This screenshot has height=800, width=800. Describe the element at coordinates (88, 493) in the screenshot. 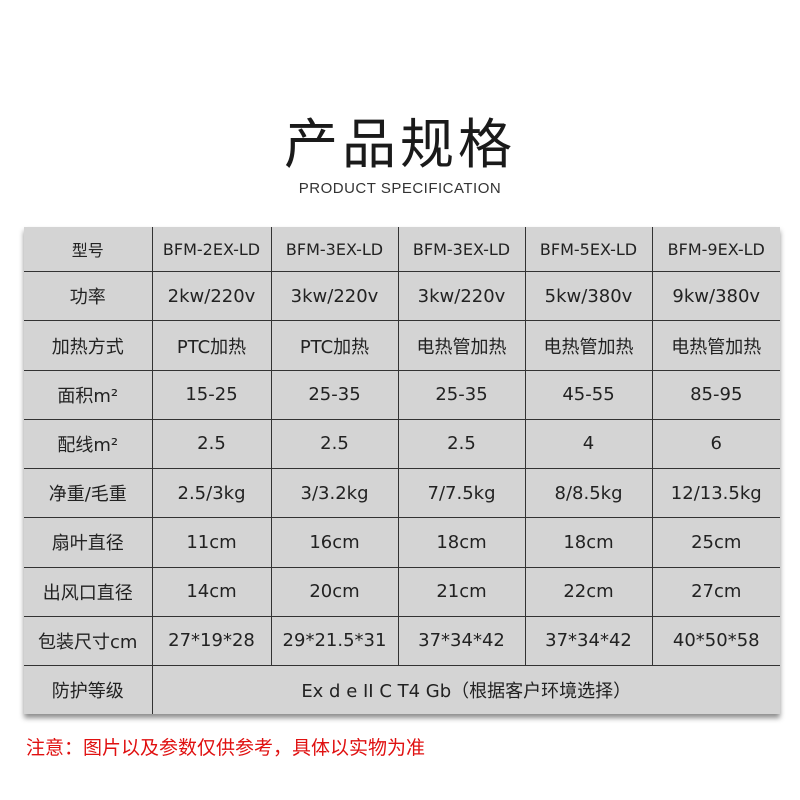

I see `row-label: 净重/毛重` at that location.